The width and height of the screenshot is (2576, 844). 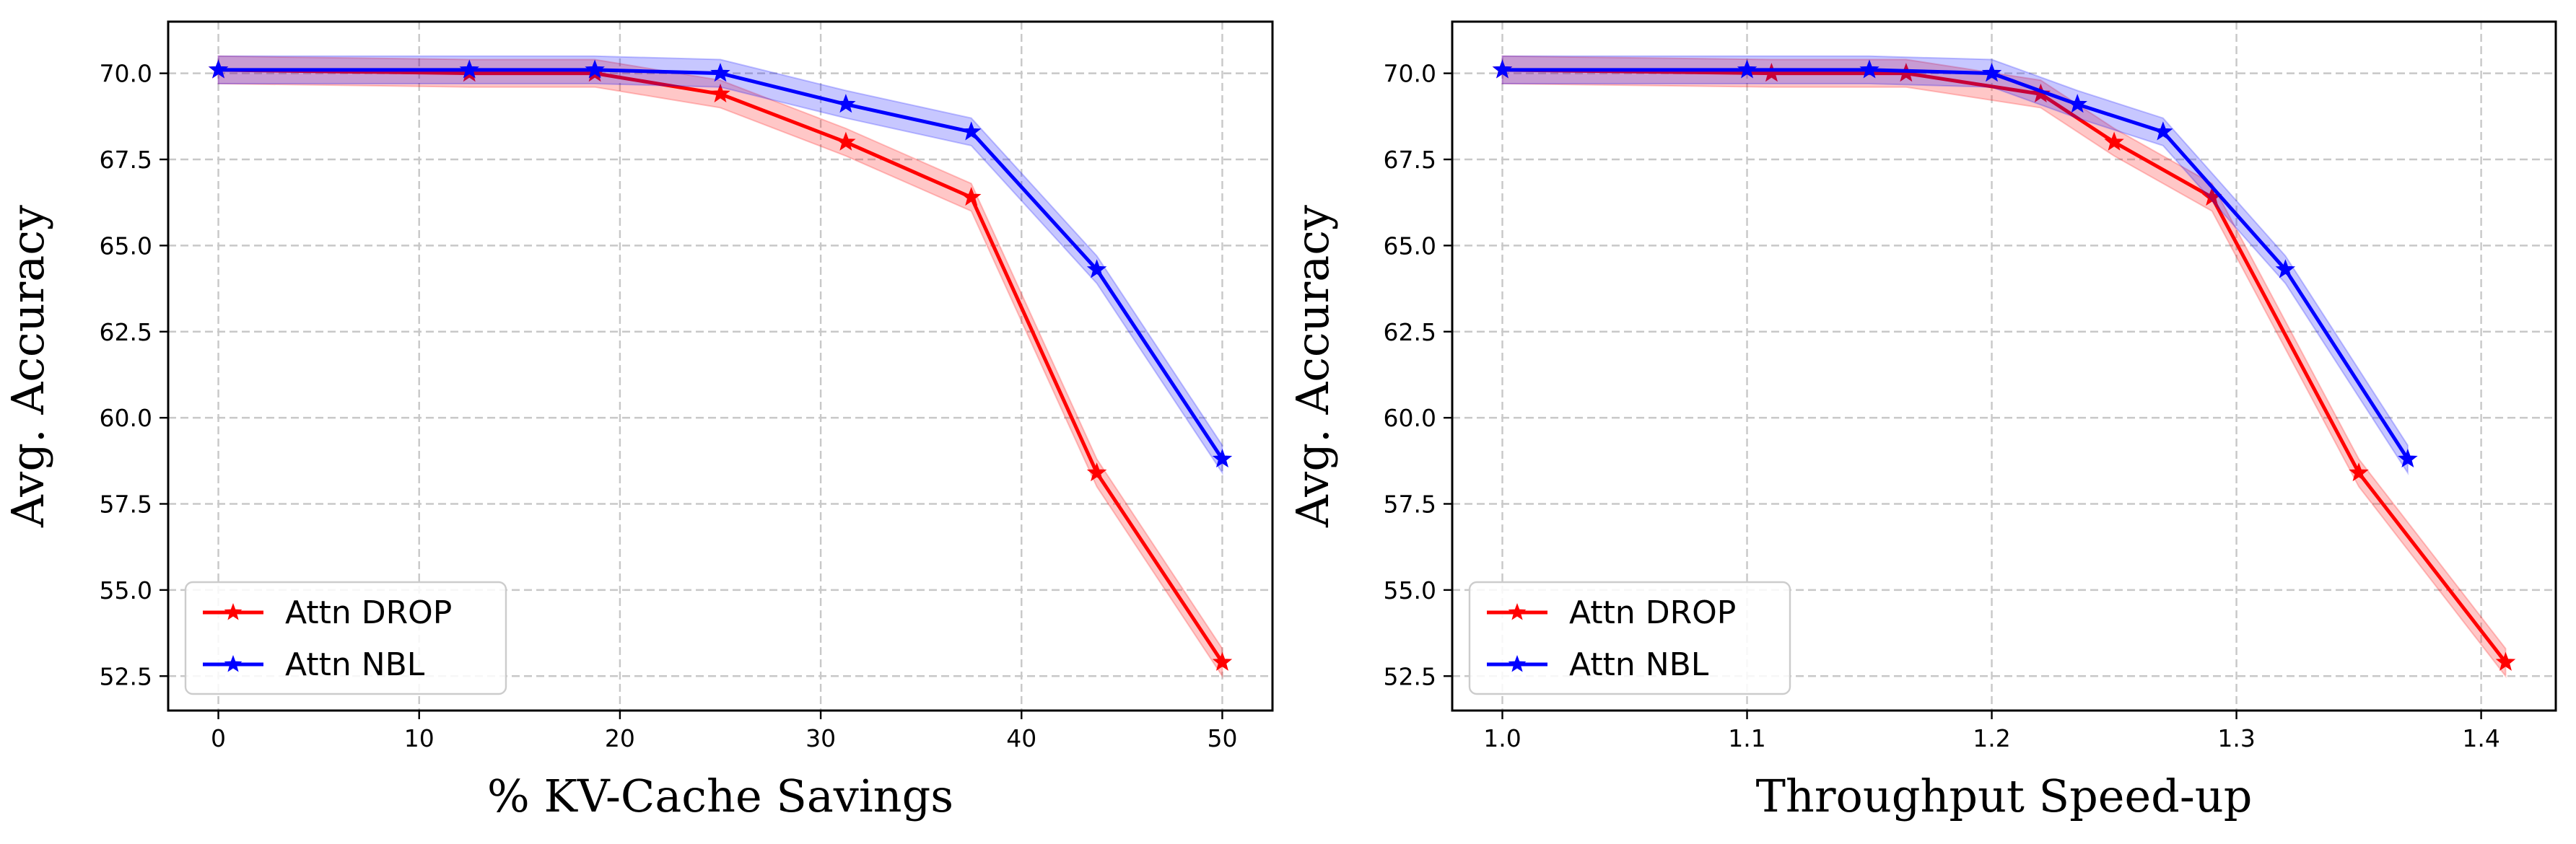 What do you see at coordinates (620, 738) in the screenshot?
I see `x-tick-label: 20` at bounding box center [620, 738].